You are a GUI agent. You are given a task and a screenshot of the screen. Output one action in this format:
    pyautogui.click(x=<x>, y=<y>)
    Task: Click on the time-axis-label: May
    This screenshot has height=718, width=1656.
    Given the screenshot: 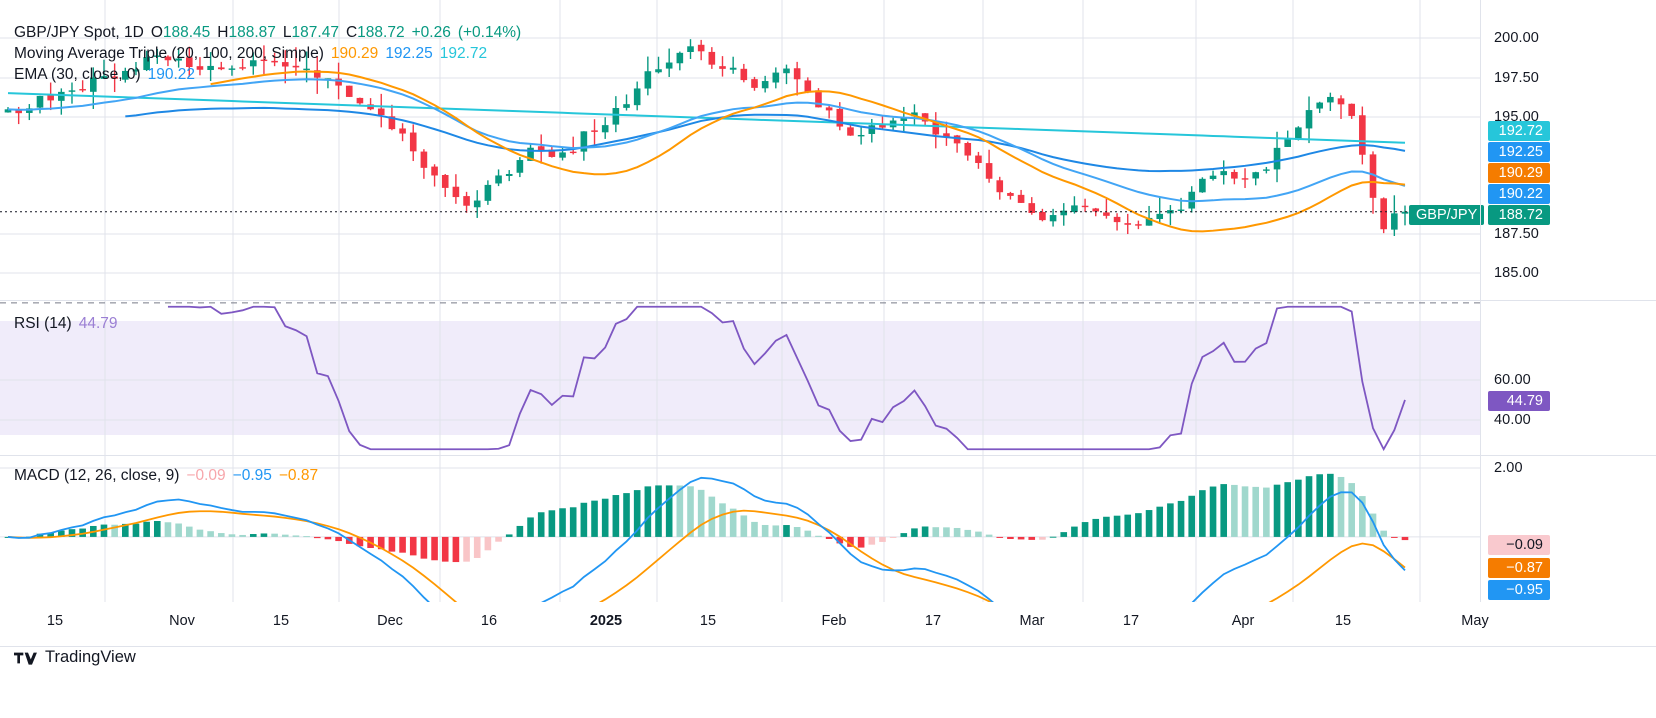 What is the action you would take?
    pyautogui.click(x=1475, y=621)
    